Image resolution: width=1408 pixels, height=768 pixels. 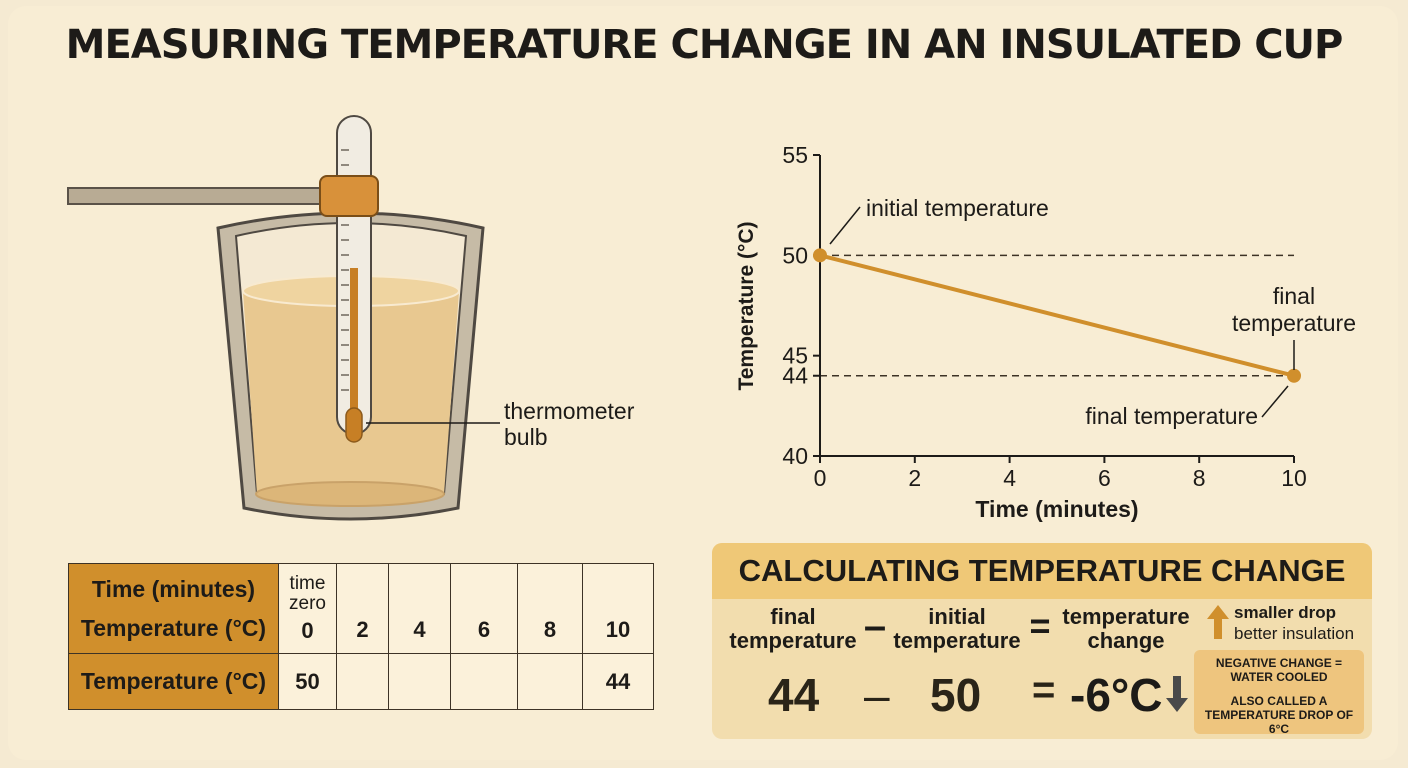 I want to click on clamp-arm, so click(x=198, y=196).